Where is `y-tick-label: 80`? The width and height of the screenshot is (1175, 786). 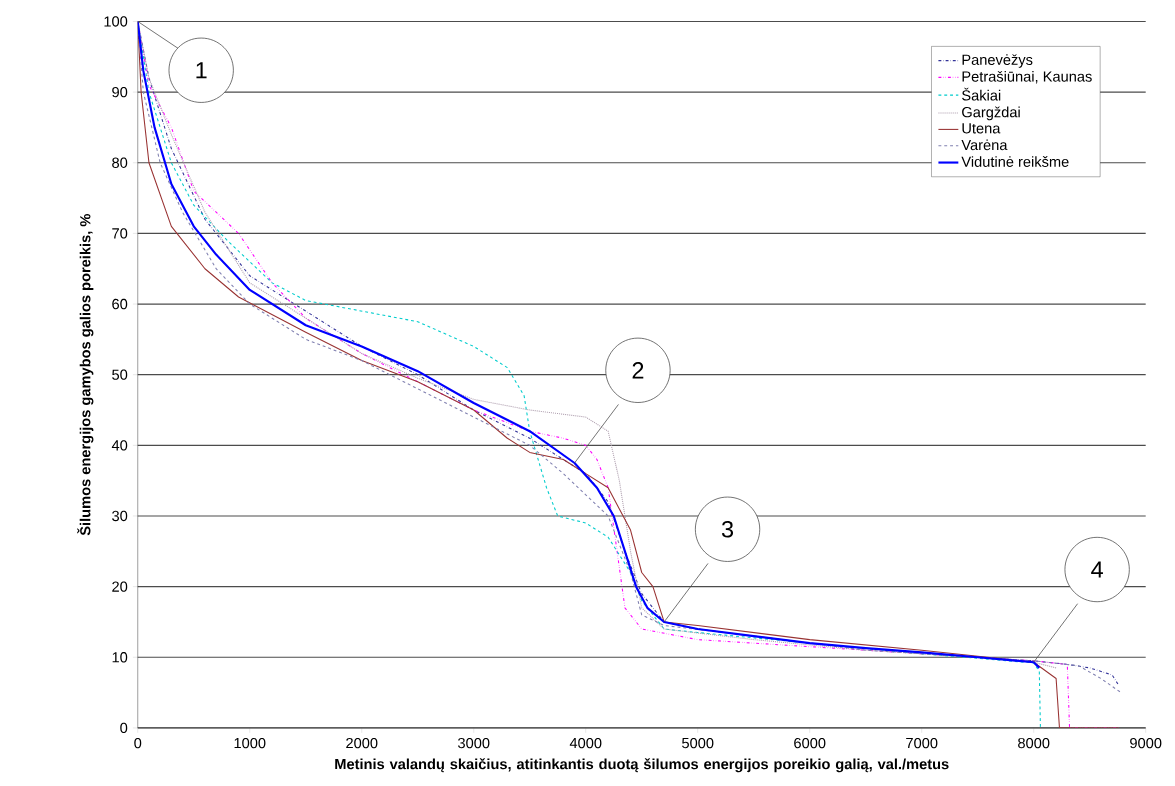 y-tick-label: 80 is located at coordinates (120, 162).